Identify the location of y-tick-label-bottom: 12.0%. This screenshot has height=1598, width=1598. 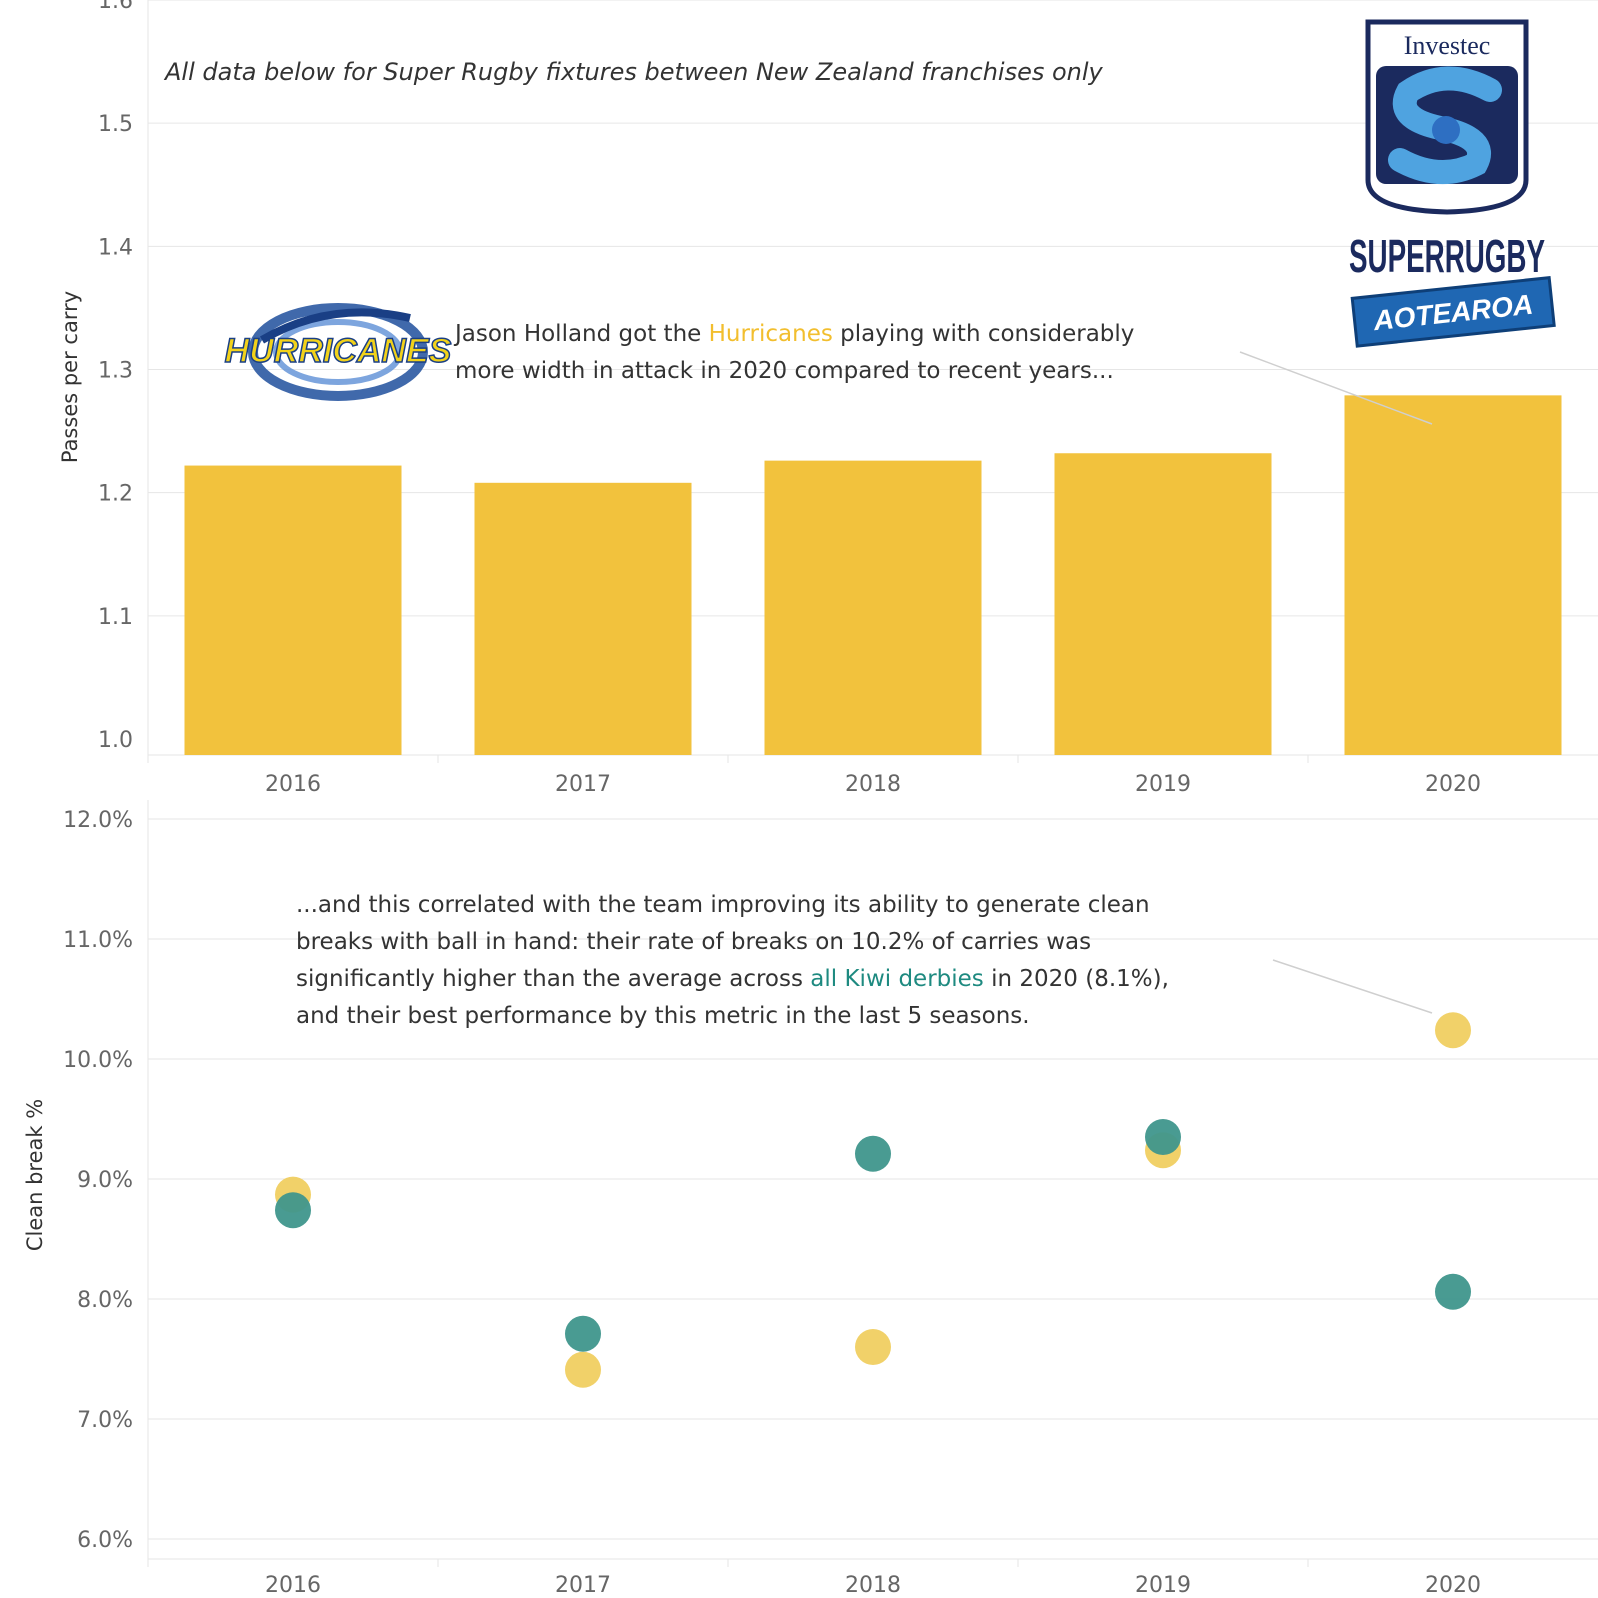
(98, 820).